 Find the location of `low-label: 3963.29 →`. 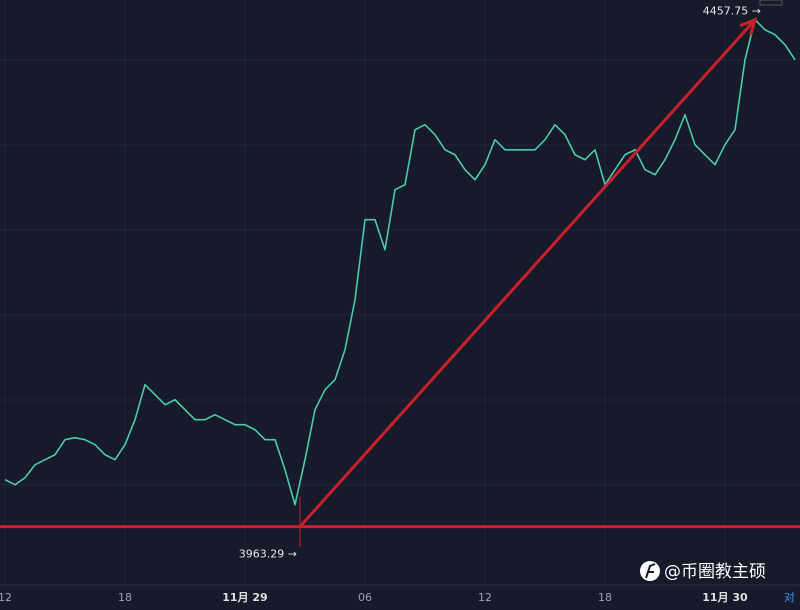

low-label: 3963.29 → is located at coordinates (268, 554).